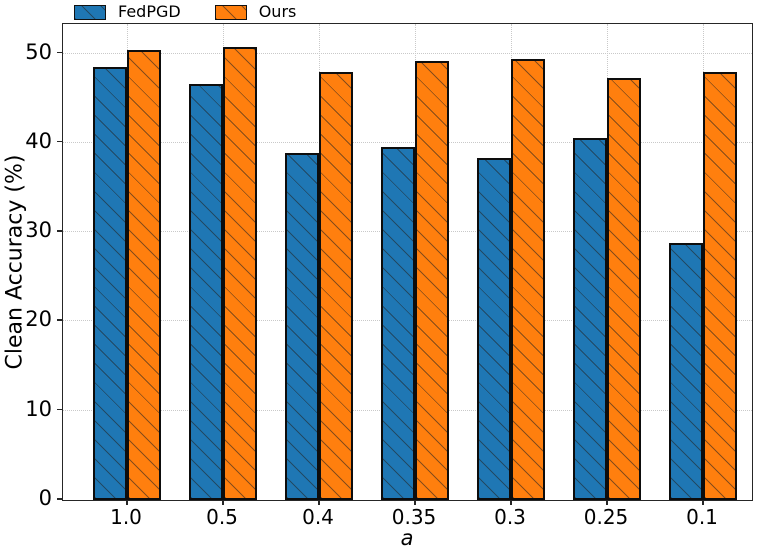 This screenshot has height=550, width=762. What do you see at coordinates (230, 12) in the screenshot?
I see `legend-swatch-ours` at bounding box center [230, 12].